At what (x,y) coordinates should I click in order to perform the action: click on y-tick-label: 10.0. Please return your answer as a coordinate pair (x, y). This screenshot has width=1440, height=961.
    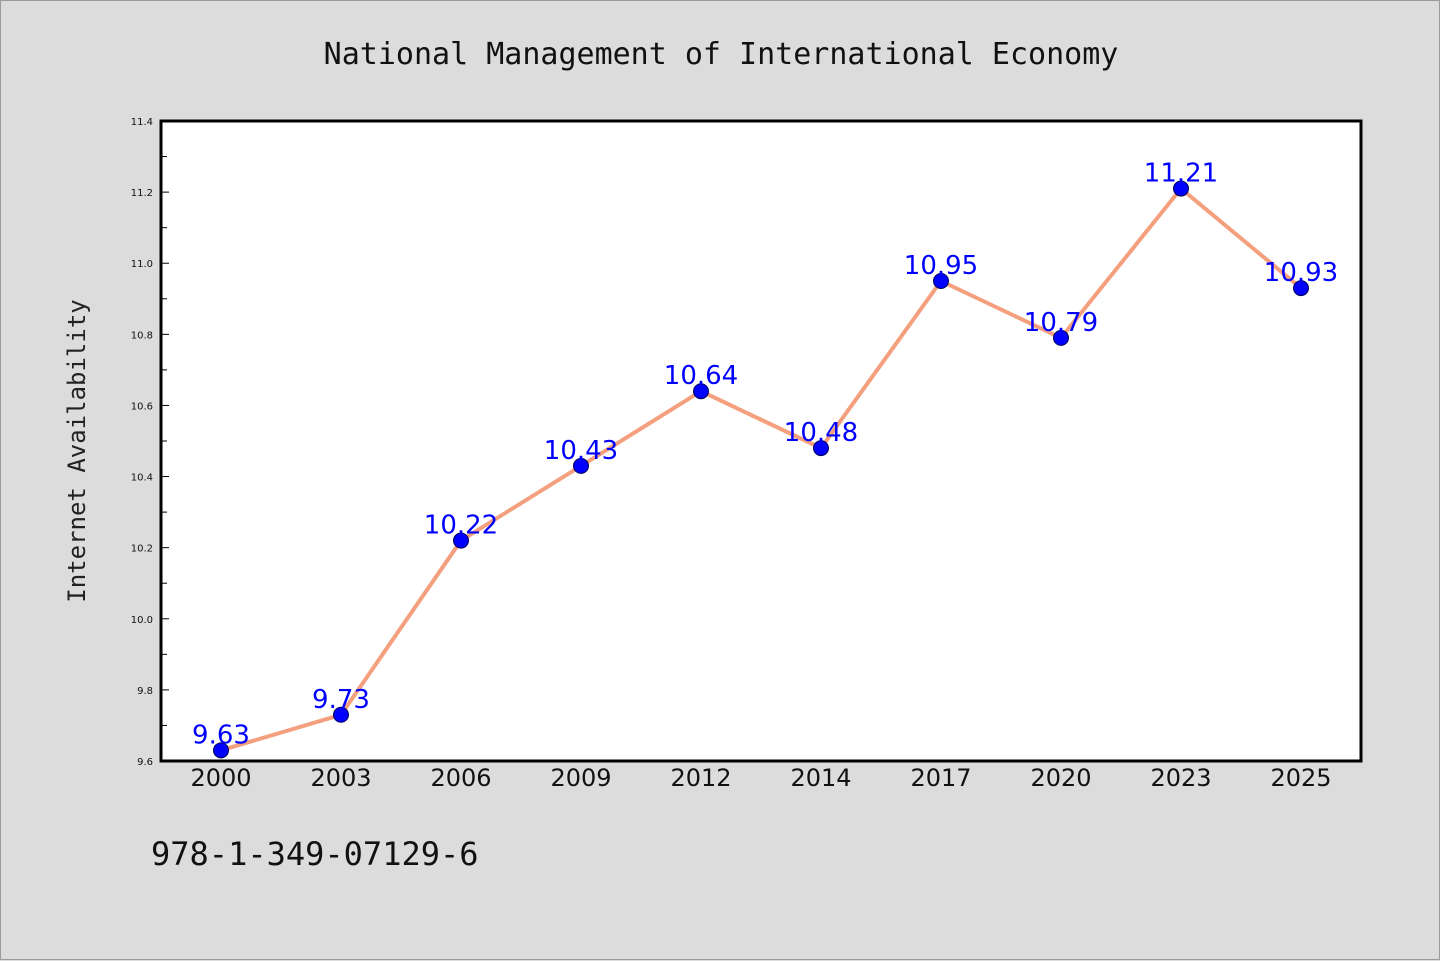
    Looking at the image, I should click on (142, 620).